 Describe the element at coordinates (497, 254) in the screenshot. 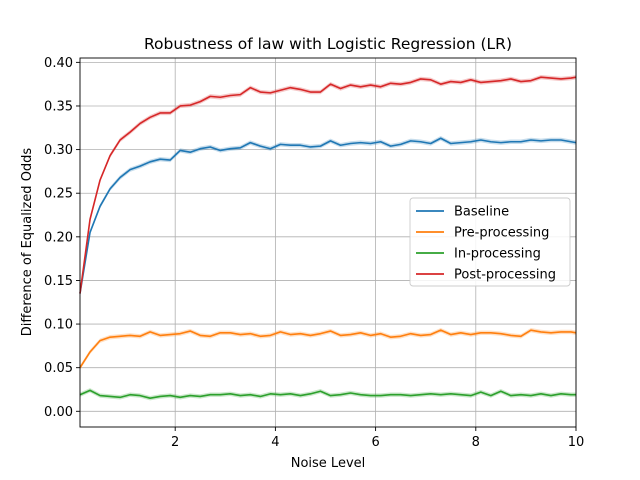

I see `legend-label-2: In-processing` at that location.